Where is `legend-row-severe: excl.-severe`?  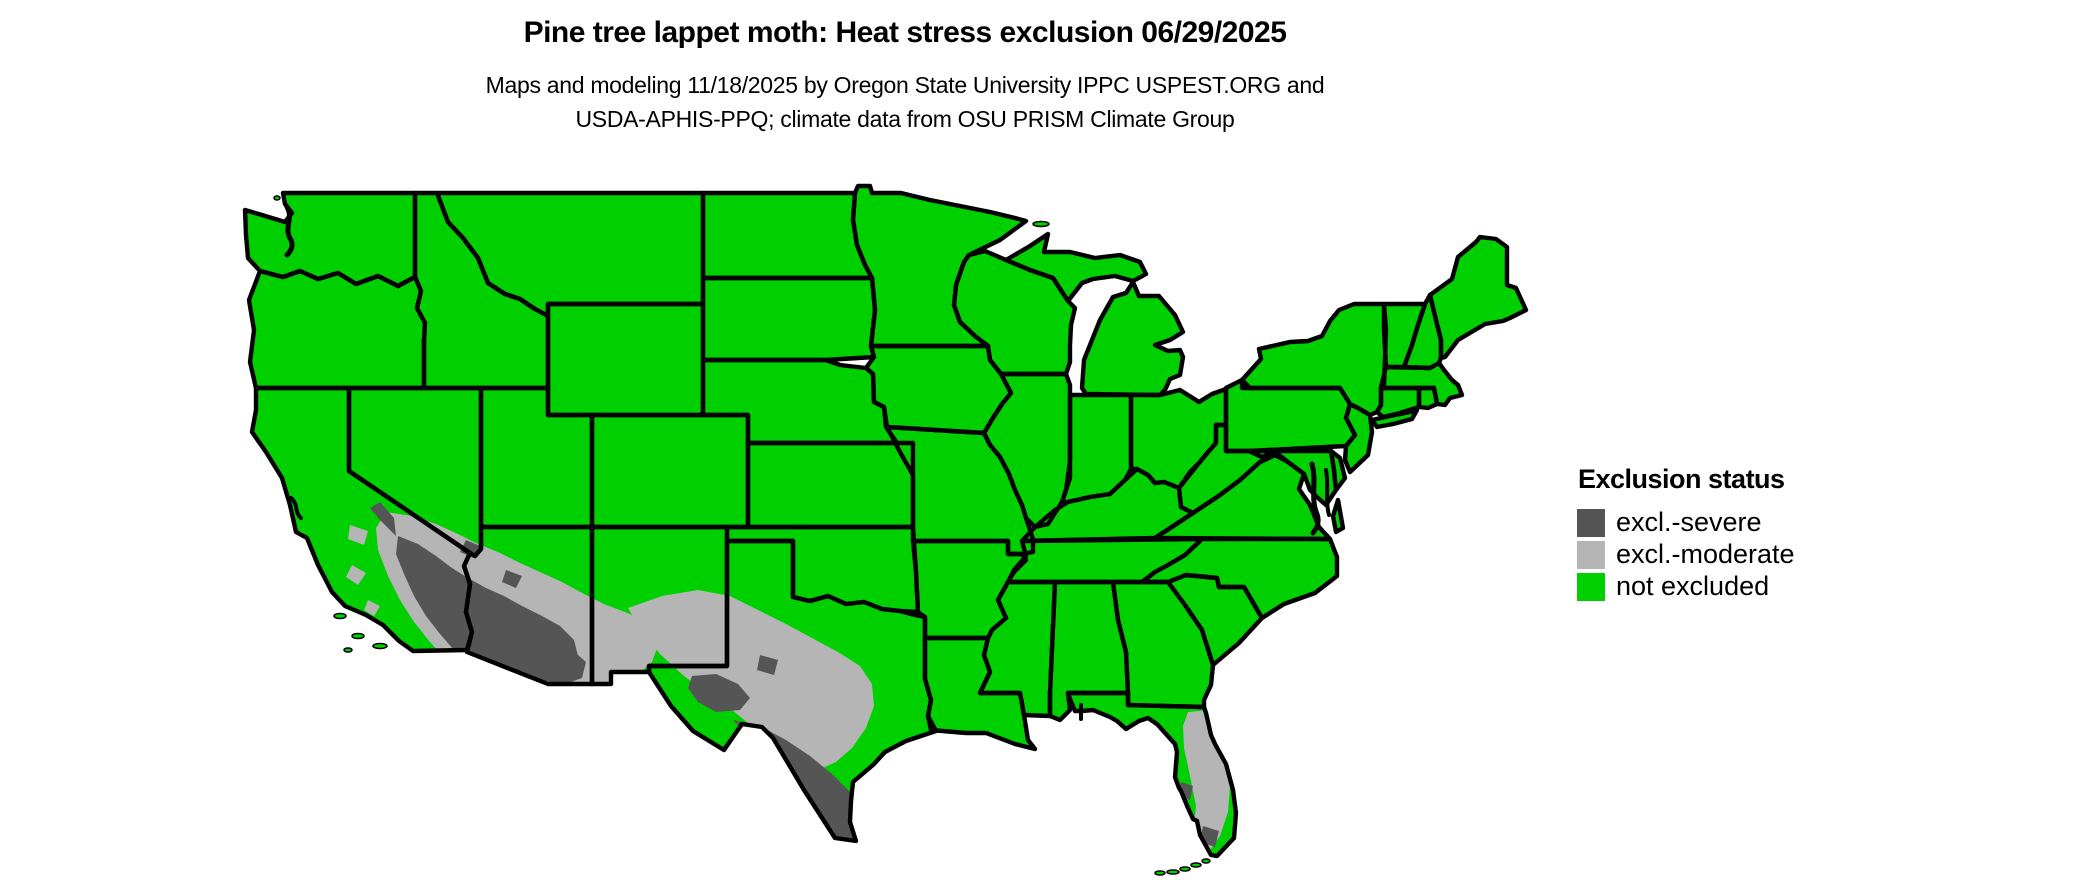 legend-row-severe: excl.-severe is located at coordinates (1686, 522).